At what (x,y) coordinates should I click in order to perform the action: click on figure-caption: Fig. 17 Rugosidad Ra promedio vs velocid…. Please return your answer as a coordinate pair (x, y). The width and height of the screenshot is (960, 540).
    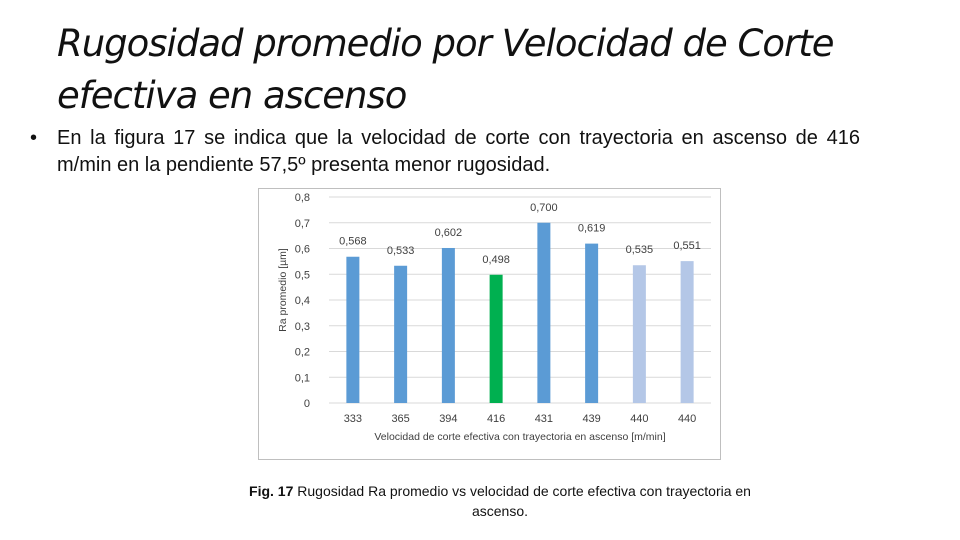
    Looking at the image, I should click on (500, 501).